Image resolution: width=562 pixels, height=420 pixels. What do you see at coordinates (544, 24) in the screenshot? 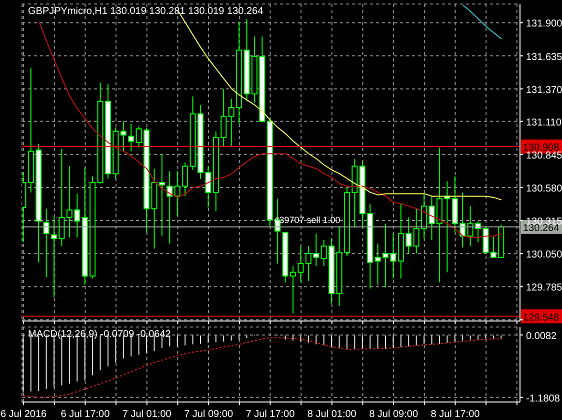
I see `y-tick-label: 131.900` at bounding box center [544, 24].